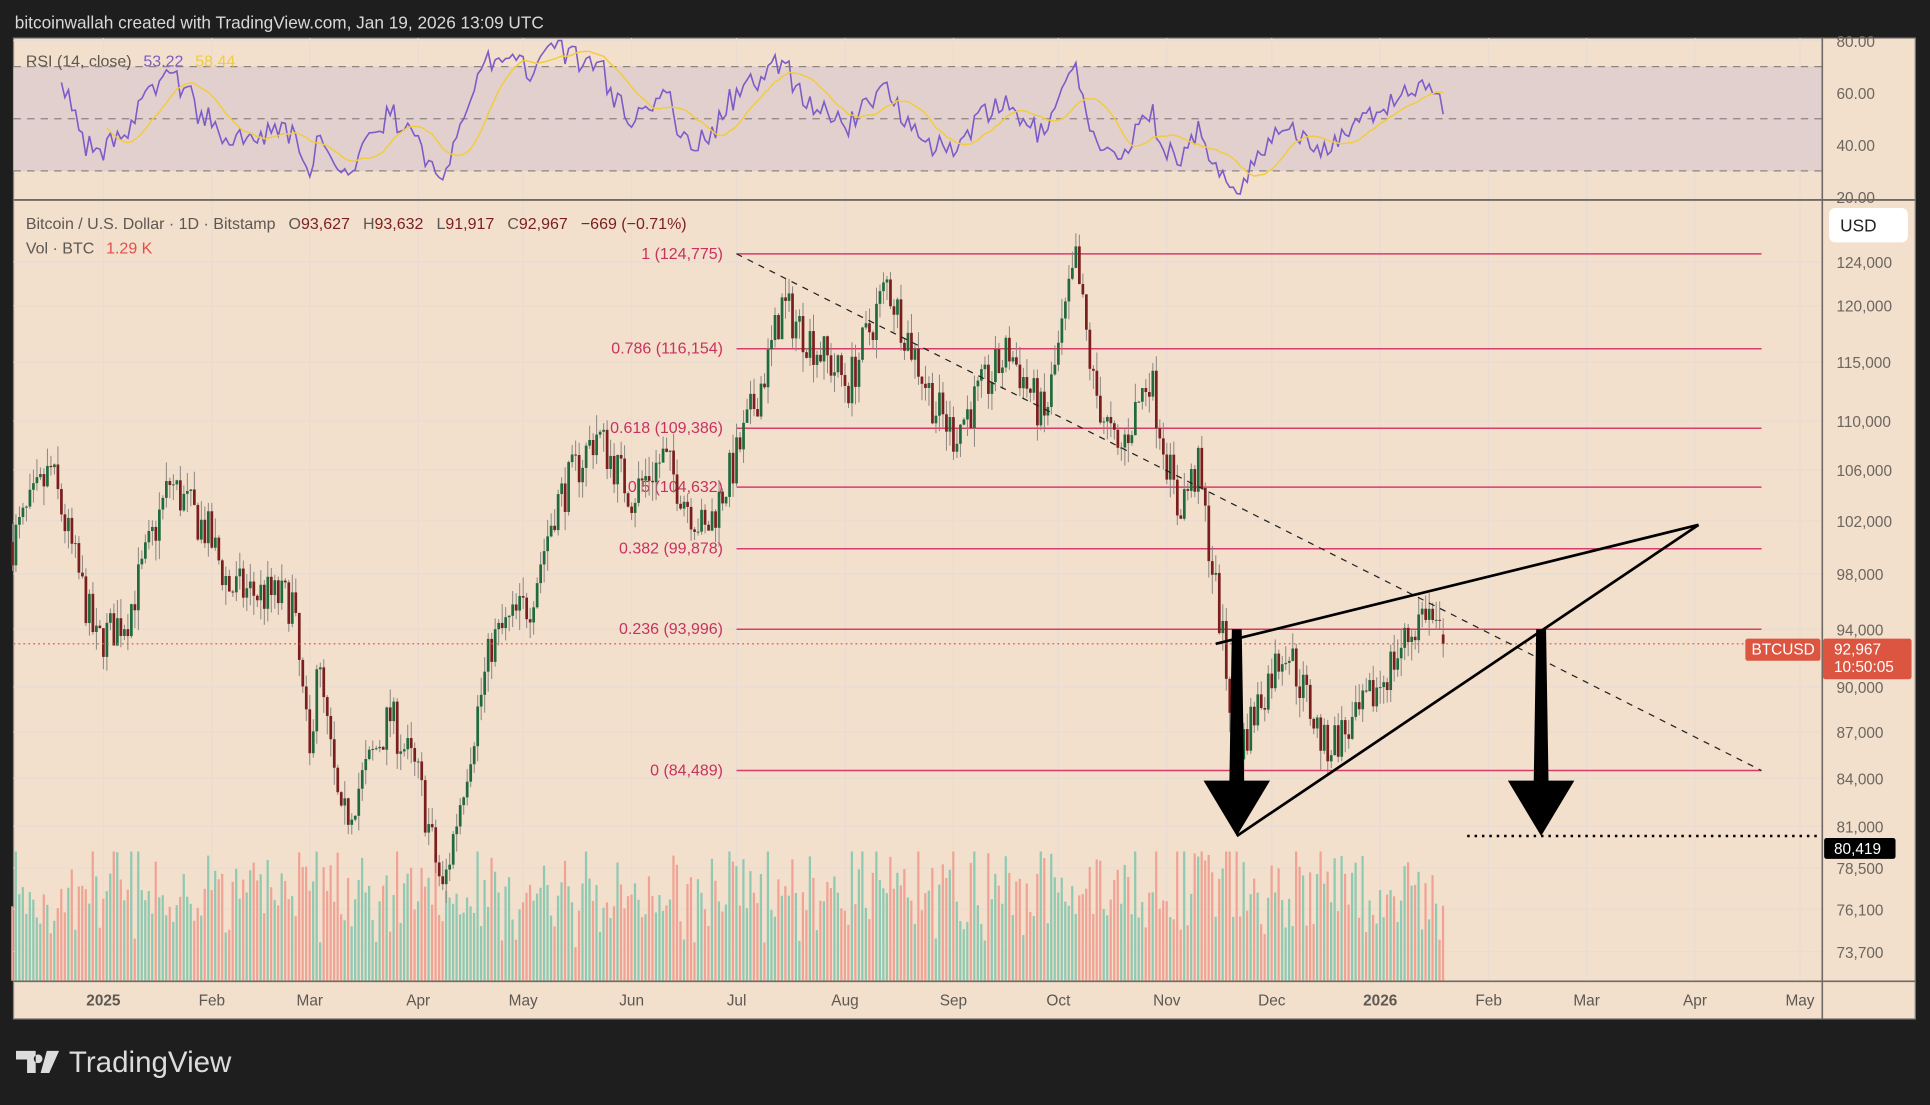 The image size is (1930, 1105). Describe the element at coordinates (325, 224) in the screenshot. I see `open-value: 93,627` at that location.